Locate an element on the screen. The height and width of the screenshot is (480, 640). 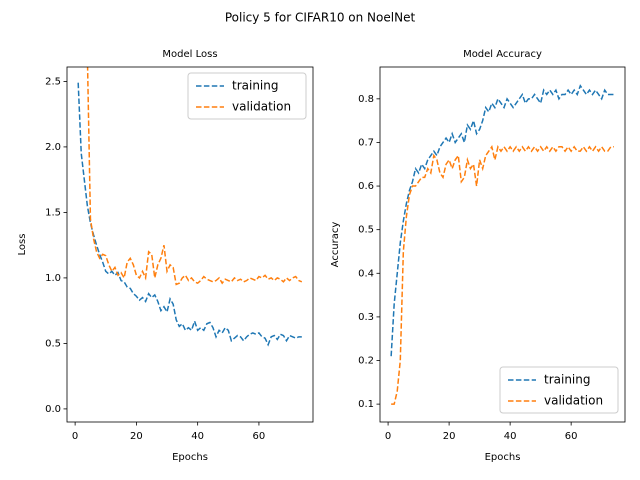
y-tick-label: 1.0 is located at coordinates (53, 278).